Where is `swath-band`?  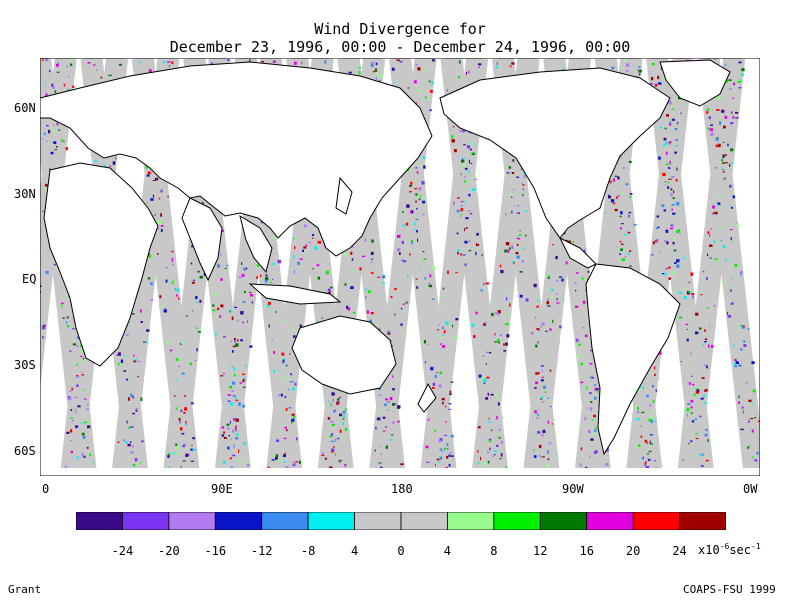
swath-band is located at coordinates (659, 267).